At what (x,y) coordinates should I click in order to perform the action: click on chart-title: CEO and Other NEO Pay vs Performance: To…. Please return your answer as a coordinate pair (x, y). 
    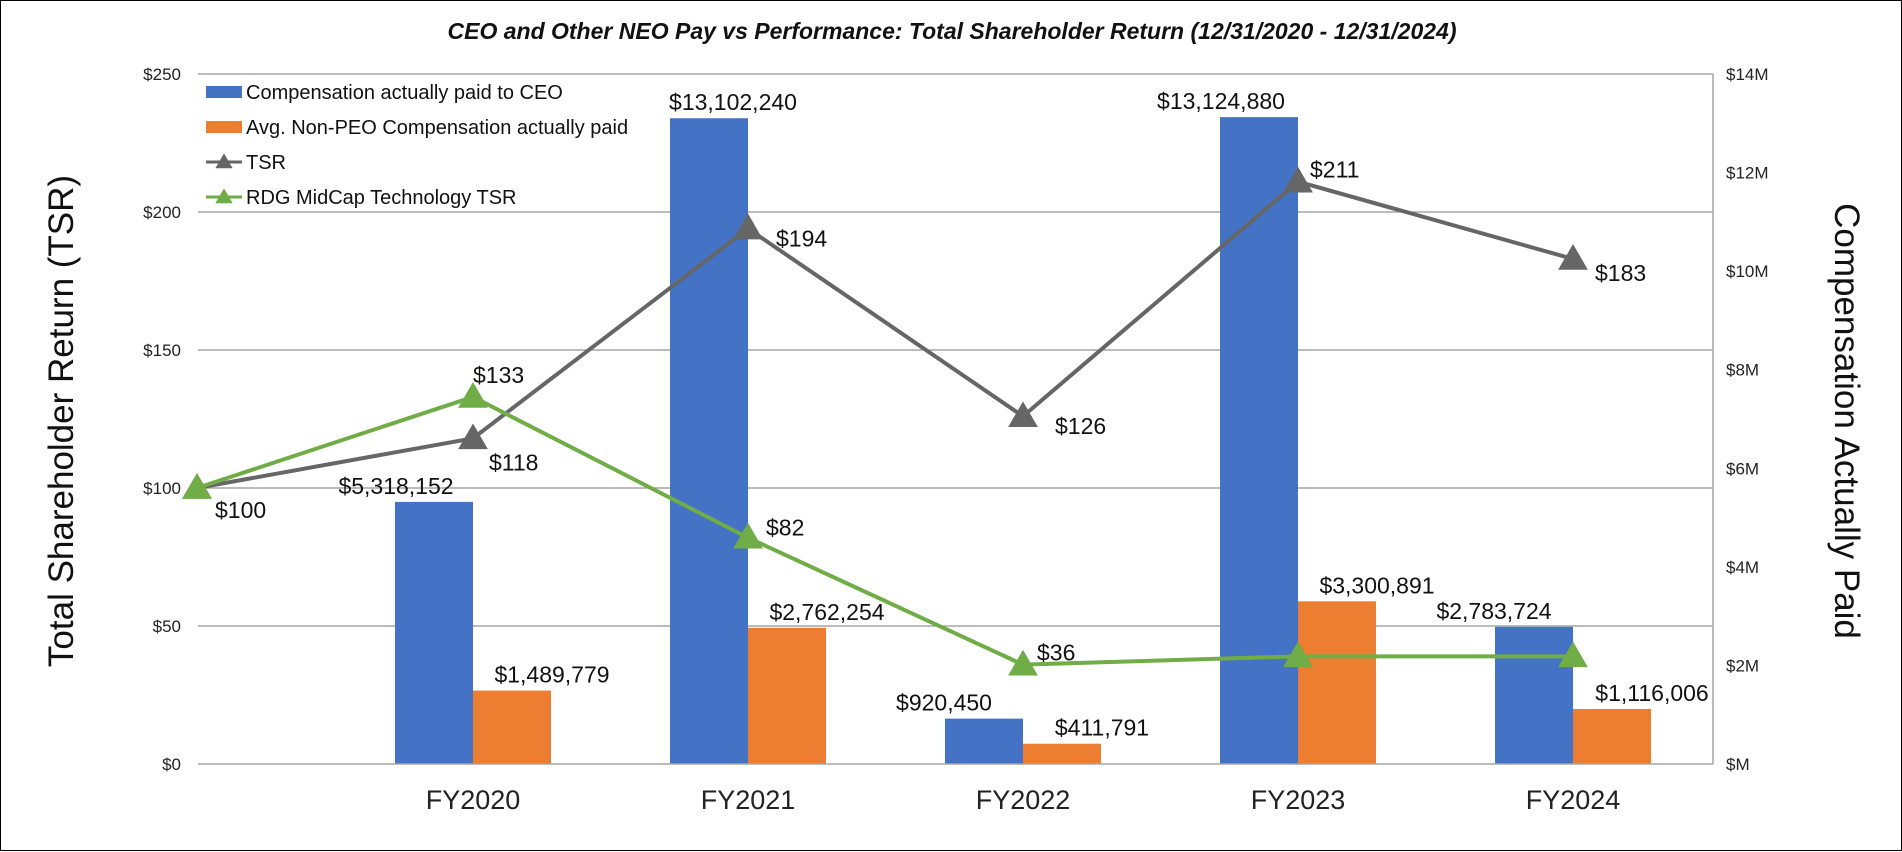
    Looking at the image, I should click on (952, 31).